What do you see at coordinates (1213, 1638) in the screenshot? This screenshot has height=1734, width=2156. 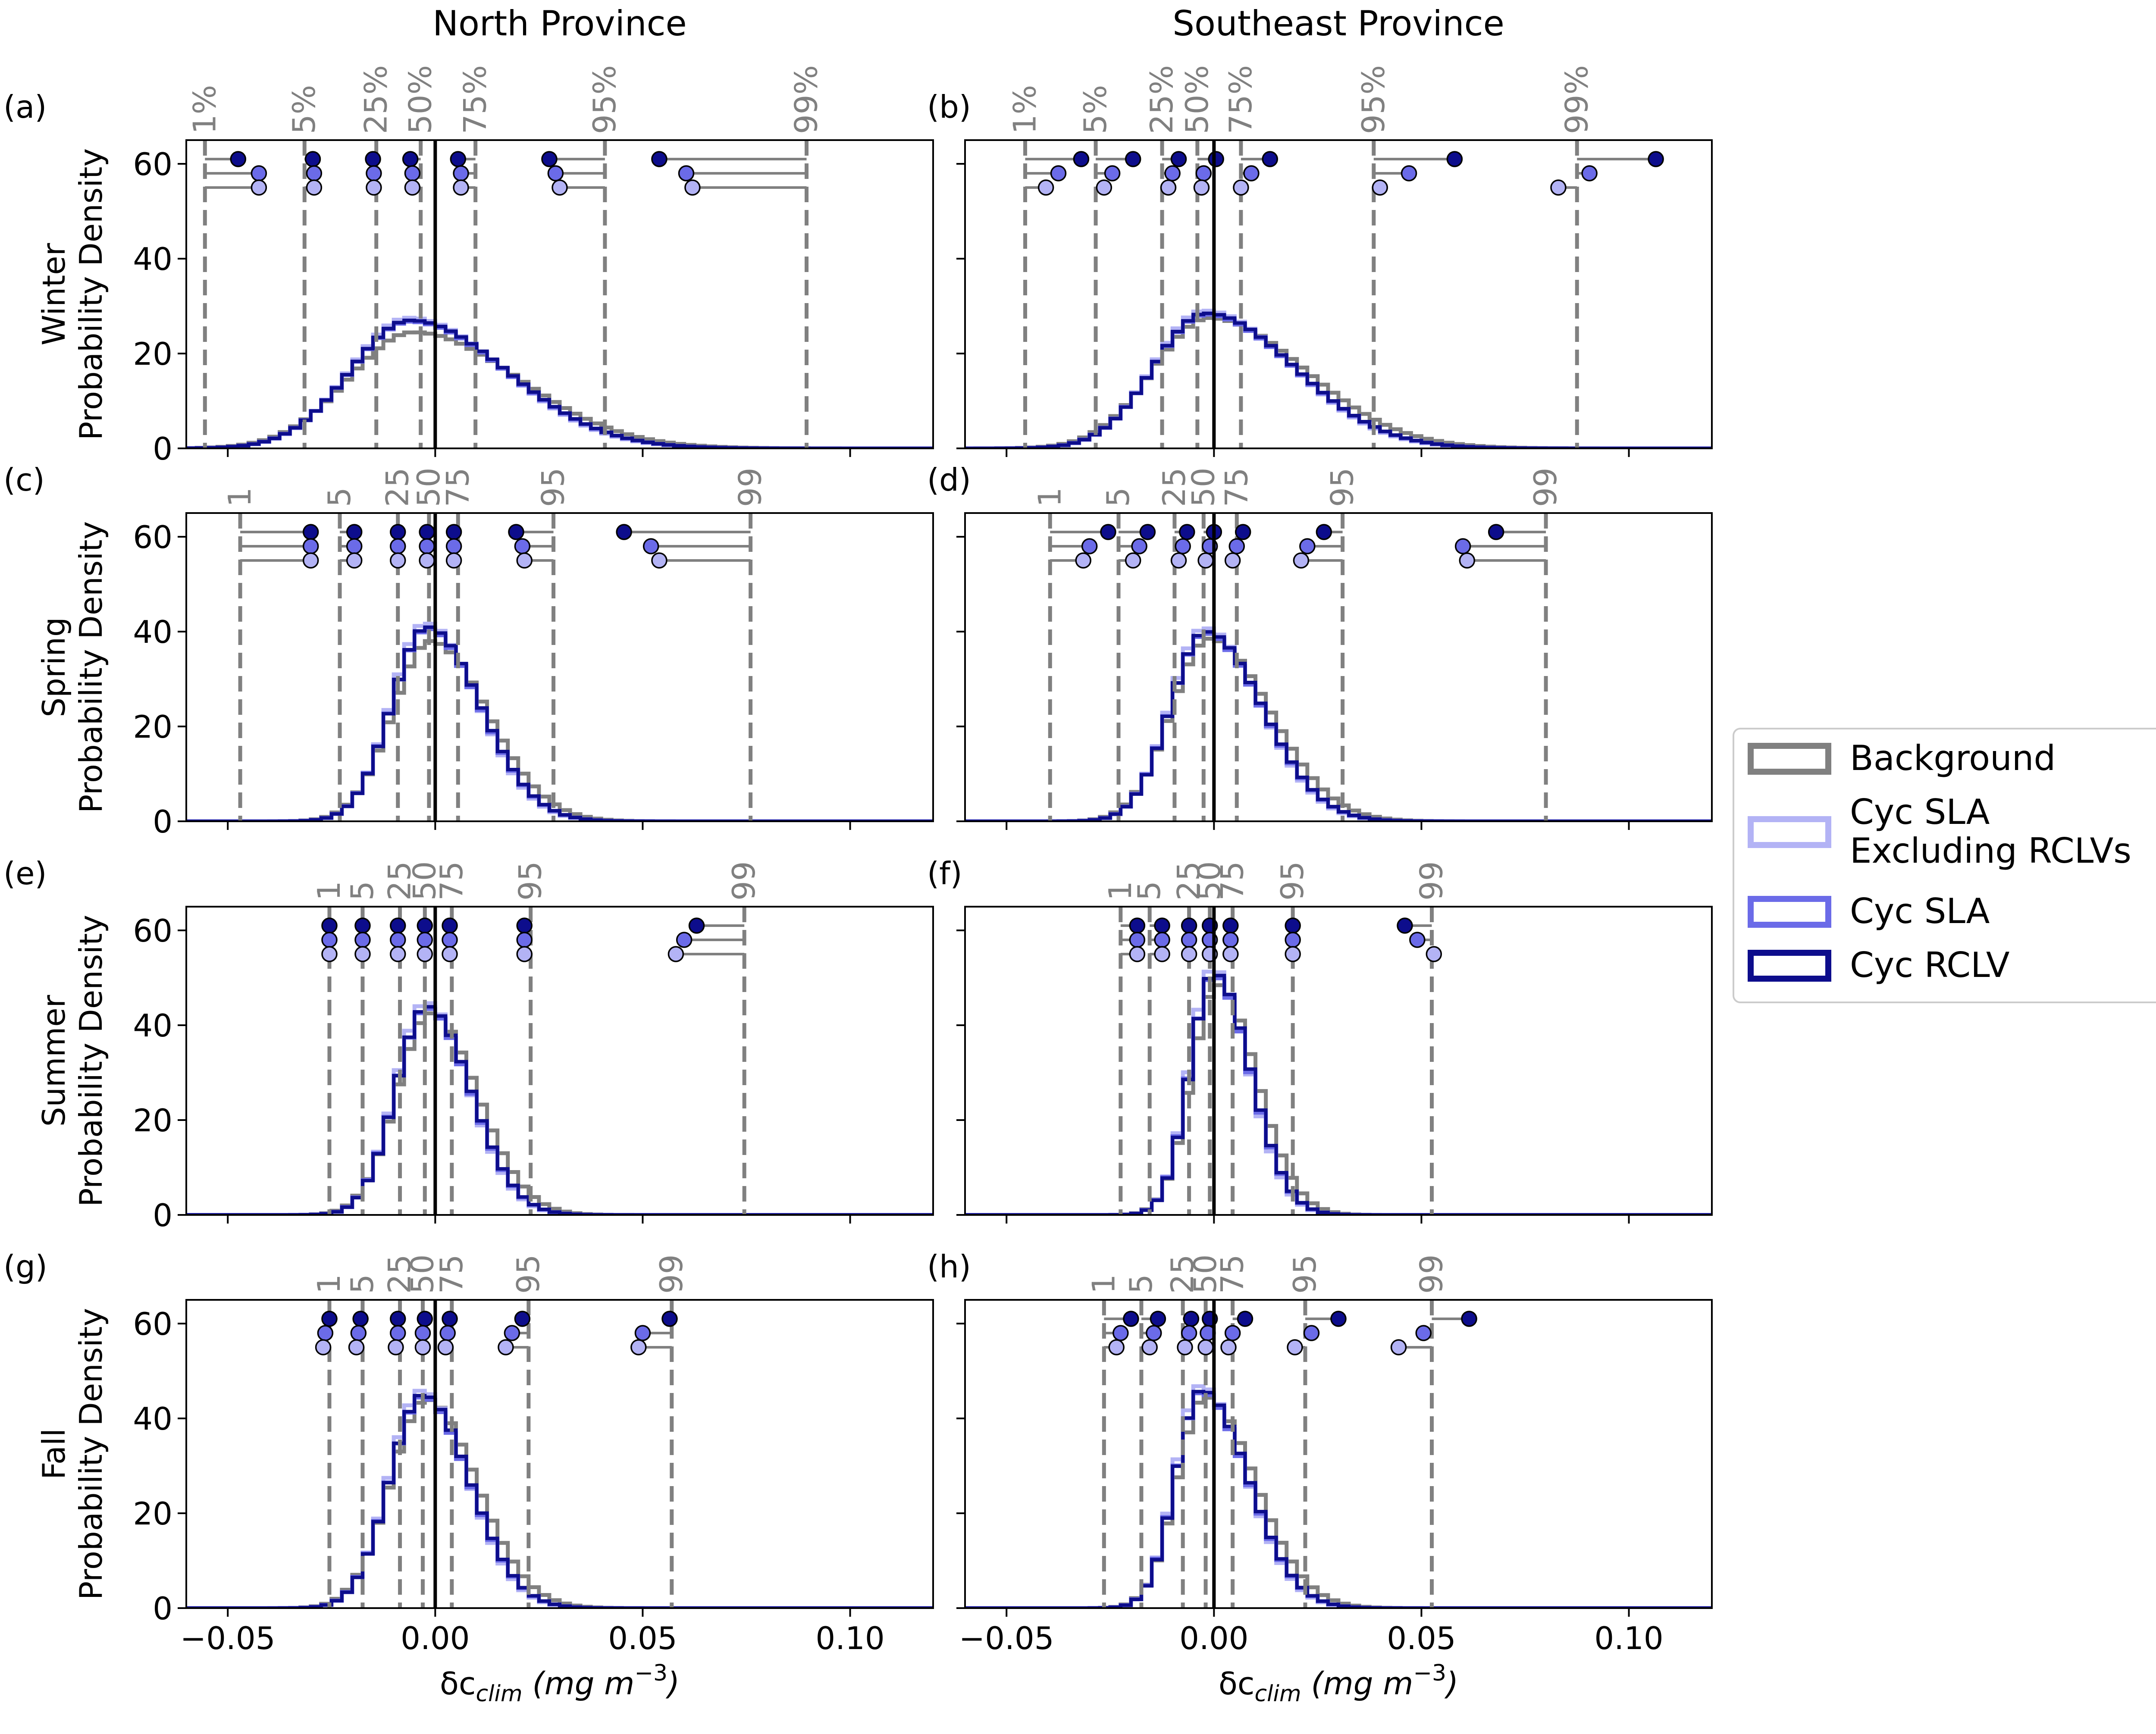 I see `x-tick-label: 0.00` at bounding box center [1213, 1638].